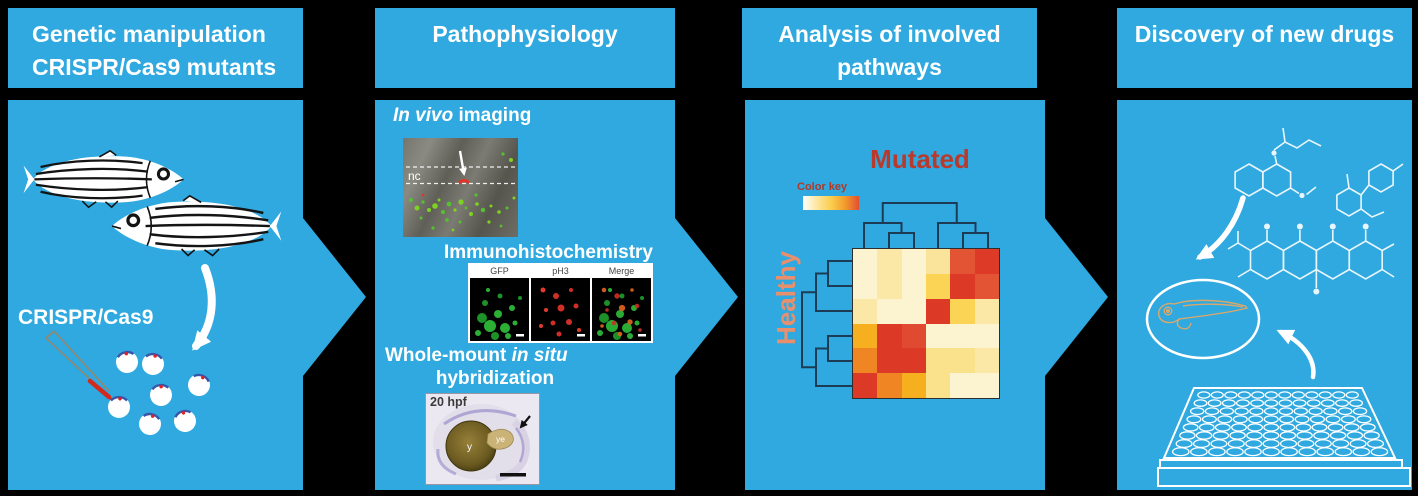  I want to click on mutated-group-label: Mutated, so click(920, 159).